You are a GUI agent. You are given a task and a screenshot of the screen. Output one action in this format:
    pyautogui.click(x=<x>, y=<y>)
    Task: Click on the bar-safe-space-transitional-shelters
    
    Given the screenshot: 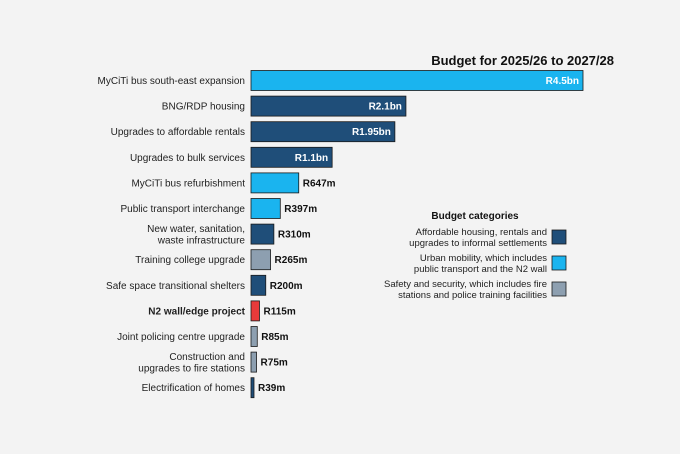 What is the action you would take?
    pyautogui.click(x=258, y=285)
    